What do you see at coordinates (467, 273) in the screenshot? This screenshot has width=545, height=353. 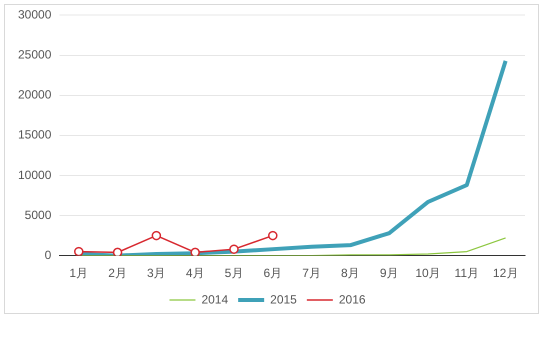 I see `x-tick-label: 11月` at bounding box center [467, 273].